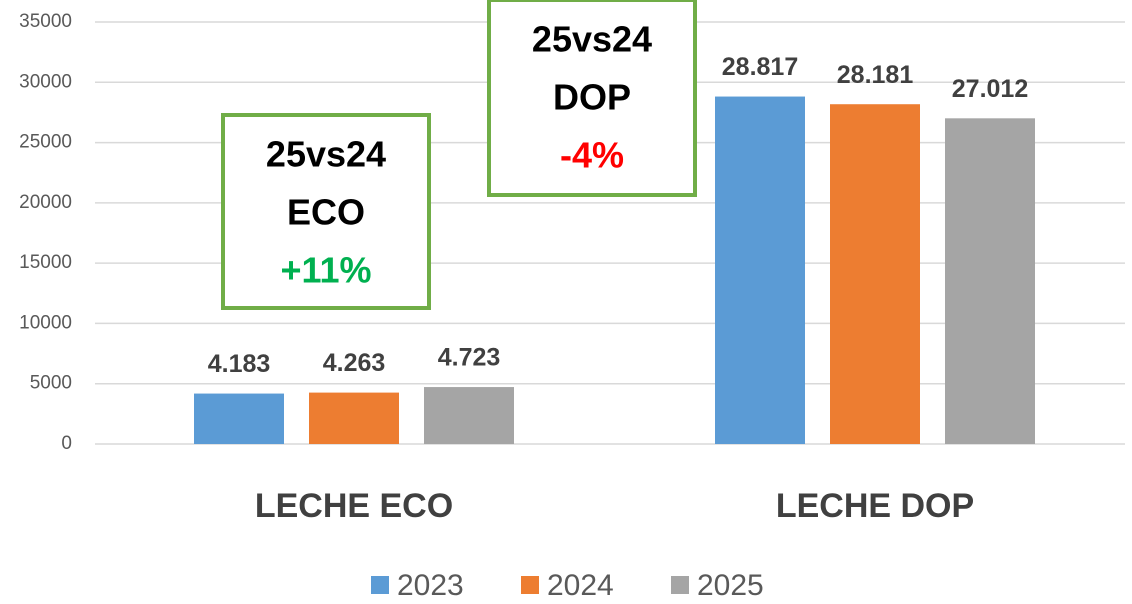 The image size is (1132, 604). I want to click on legend-label: 2024, so click(580, 585).